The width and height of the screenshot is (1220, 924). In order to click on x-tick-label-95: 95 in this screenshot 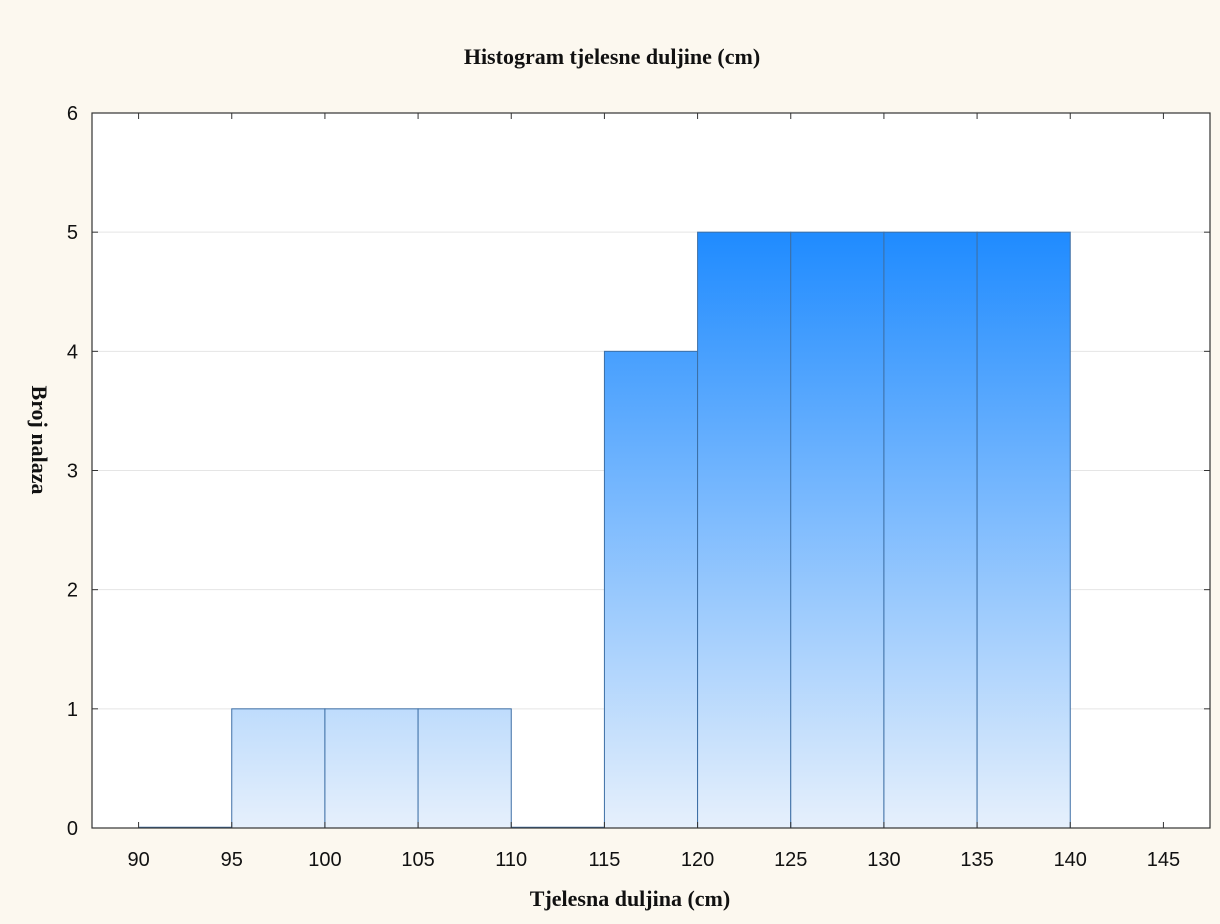, I will do `click(232, 860)`.